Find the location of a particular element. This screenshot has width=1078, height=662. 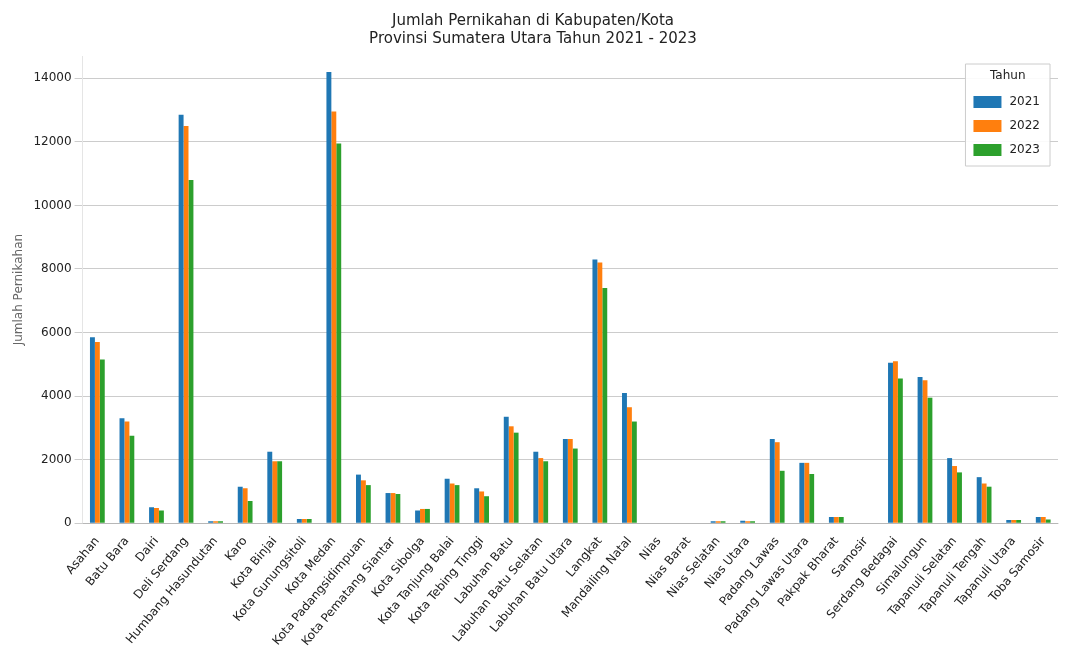

chart-title: Jumlah Pernikahan di Kabupaten/Kota Provinsi Sumatera Utara Tahun 2021 - 2023 is located at coordinates (533, 28).